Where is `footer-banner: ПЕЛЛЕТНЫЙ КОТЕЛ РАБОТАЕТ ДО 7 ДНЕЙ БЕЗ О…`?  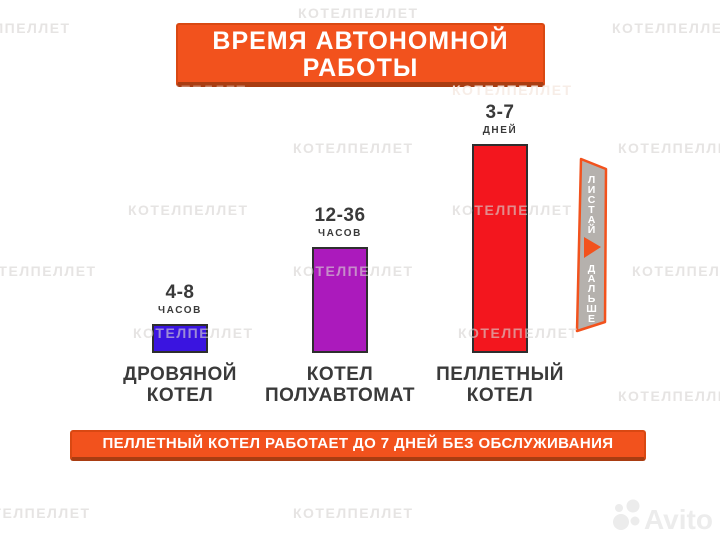
footer-banner: ПЕЛЛЕТНЫЙ КОТЕЛ РАБОТАЕТ ДО 7 ДНЕЙ БЕЗ О… is located at coordinates (358, 445).